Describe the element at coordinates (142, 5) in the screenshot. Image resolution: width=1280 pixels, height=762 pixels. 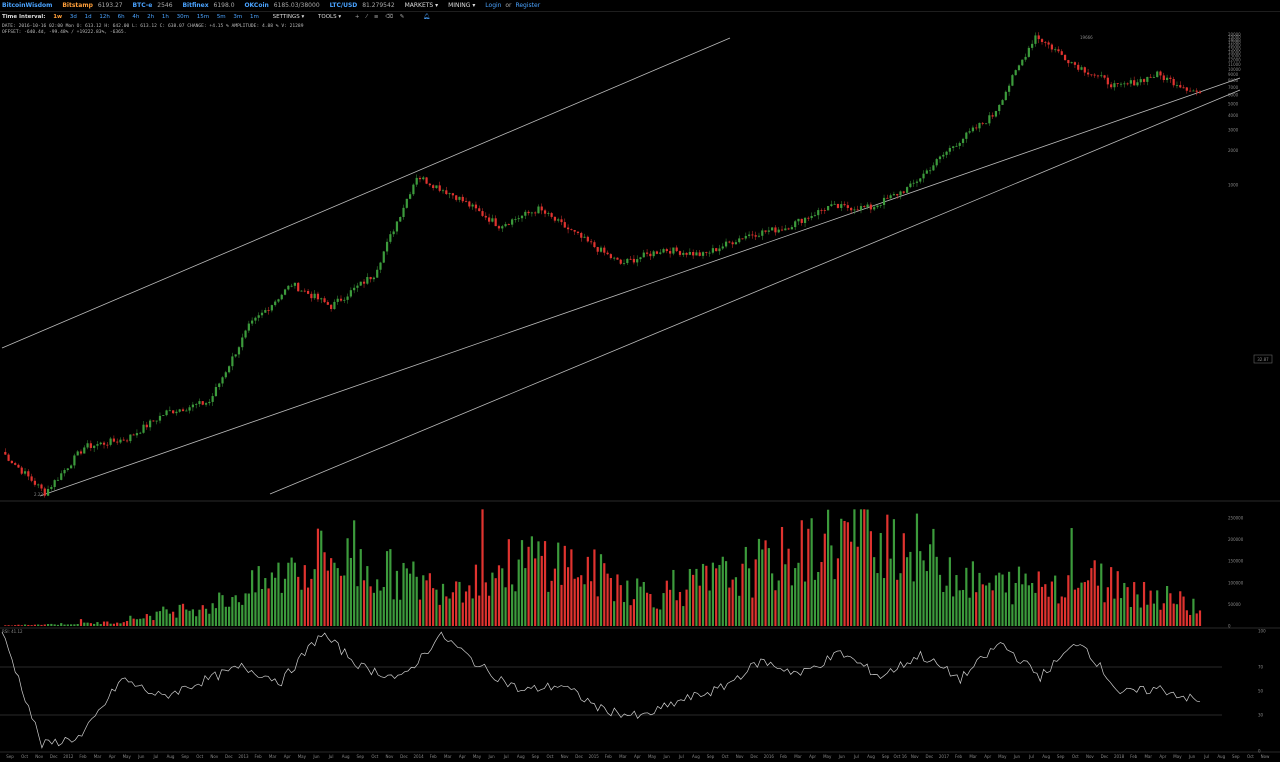
I see `ticker-btce-name: BTC-e` at that location.